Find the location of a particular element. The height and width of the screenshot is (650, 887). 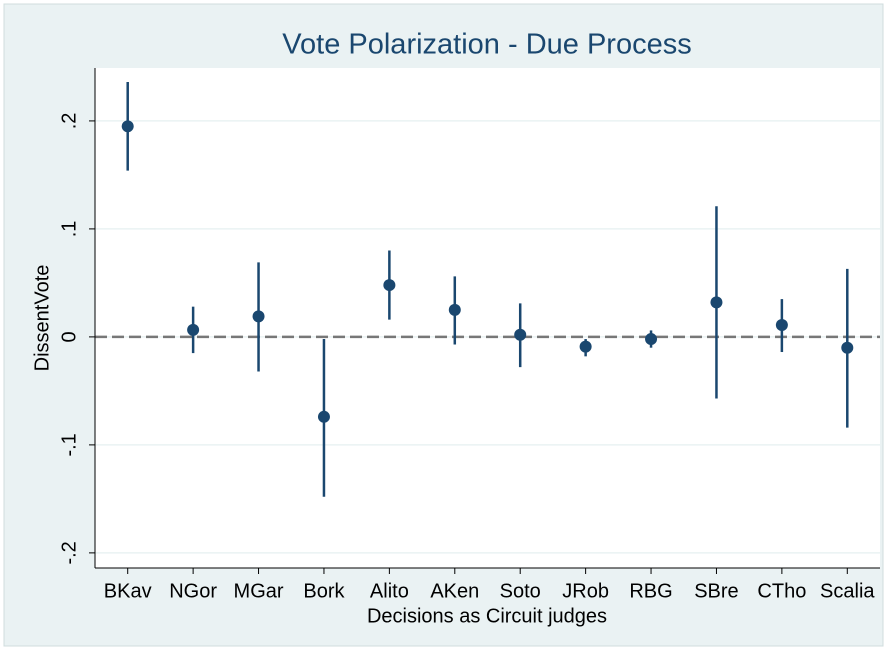

x-tick-label: CTho is located at coordinates (781, 591).